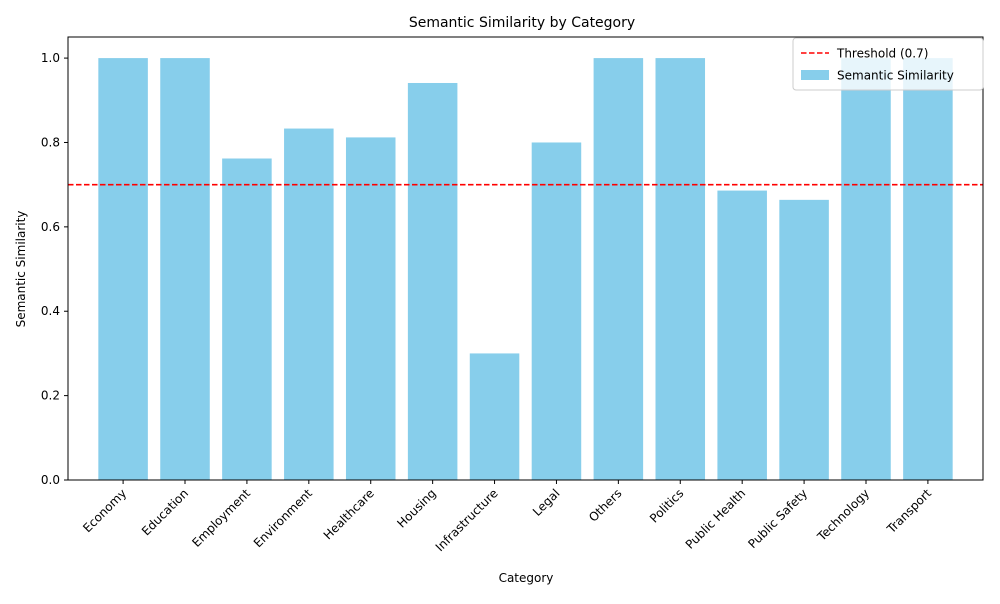 This screenshot has width=1000, height=604. I want to click on bar-environment, so click(309, 304).